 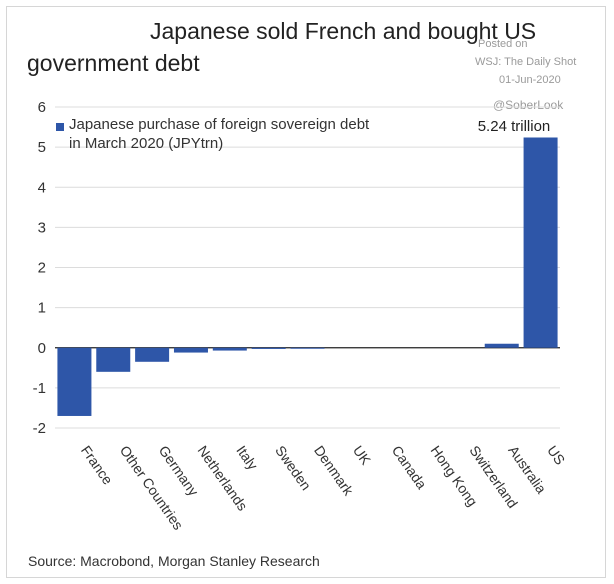 What do you see at coordinates (39, 428) in the screenshot?
I see `y-tick-label: -2` at bounding box center [39, 428].